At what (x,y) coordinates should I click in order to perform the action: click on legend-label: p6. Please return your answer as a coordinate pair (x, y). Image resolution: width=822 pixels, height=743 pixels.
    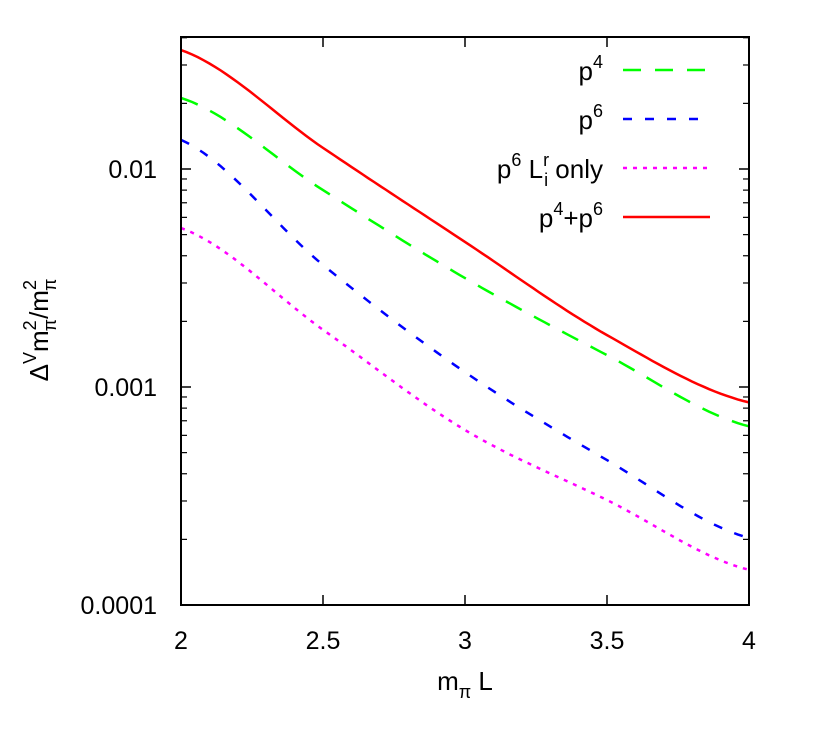
    Looking at the image, I should click on (591, 118).